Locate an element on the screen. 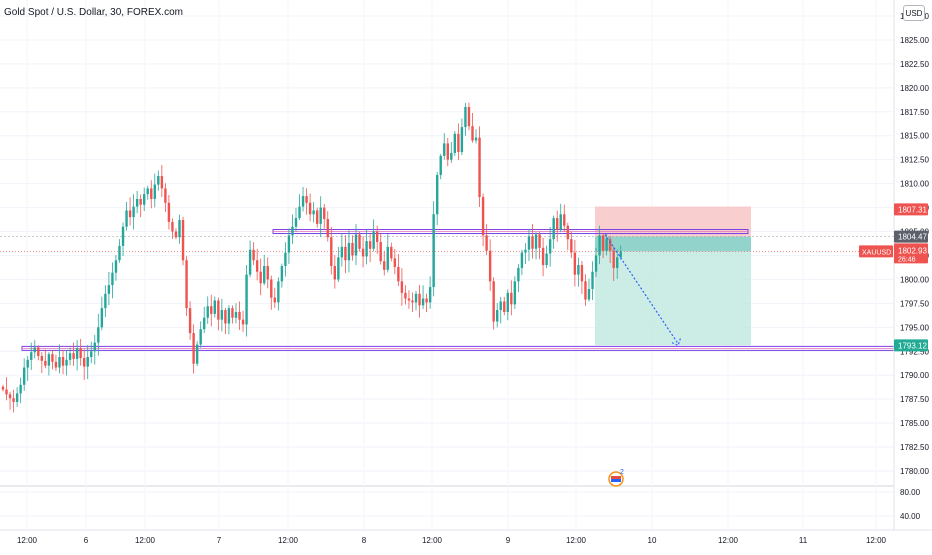  price-tick-label: 1787.50 is located at coordinates (914, 399).